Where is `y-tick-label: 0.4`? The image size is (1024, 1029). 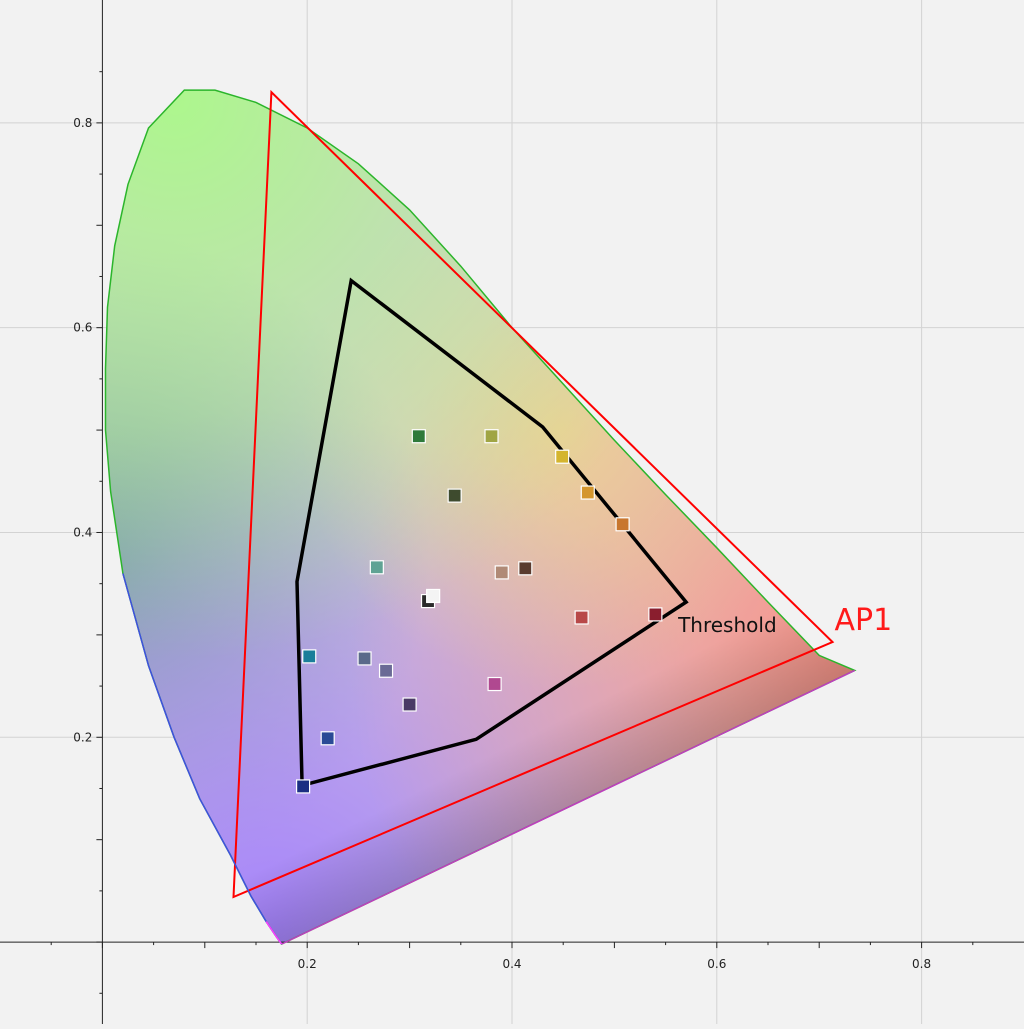 y-tick-label: 0.4 is located at coordinates (82, 532).